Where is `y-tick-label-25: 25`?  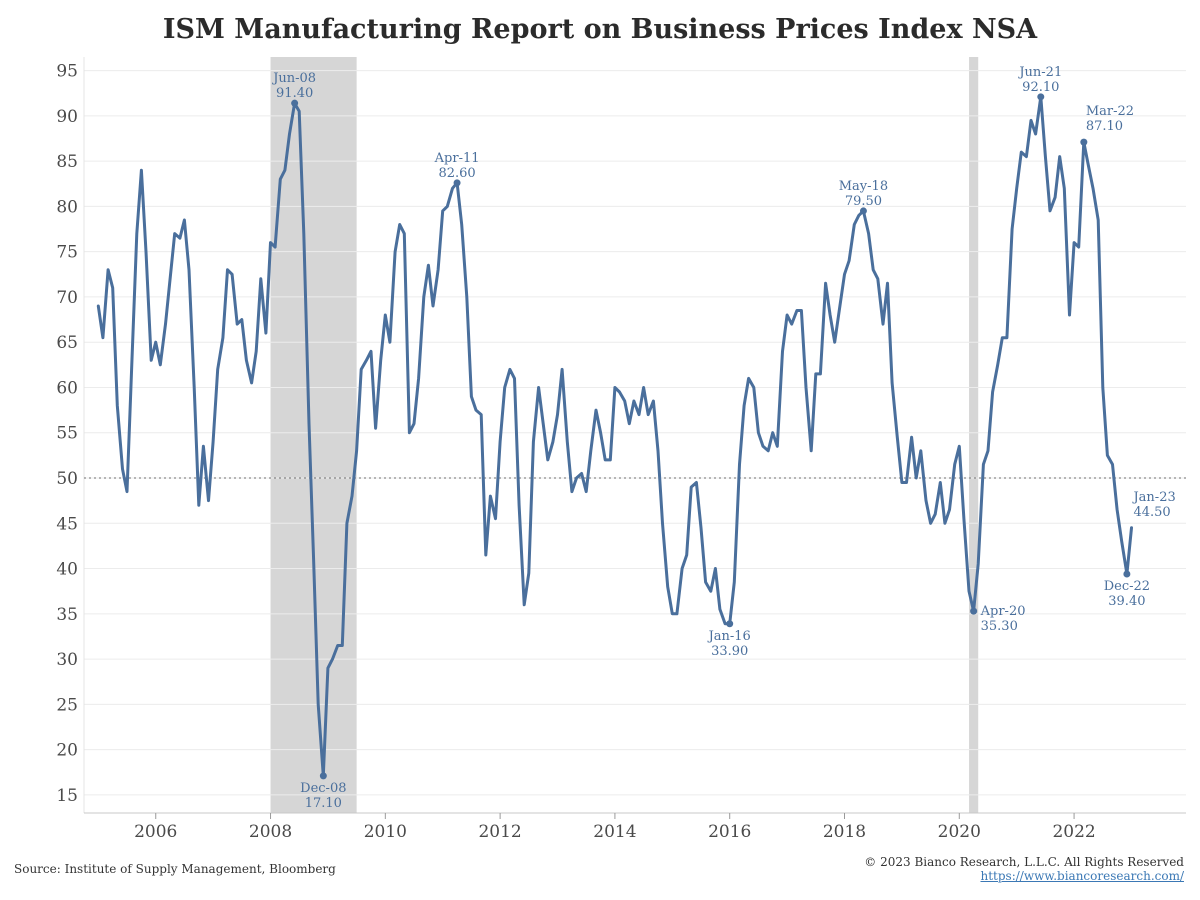 y-tick-label-25: 25 is located at coordinates (67, 705).